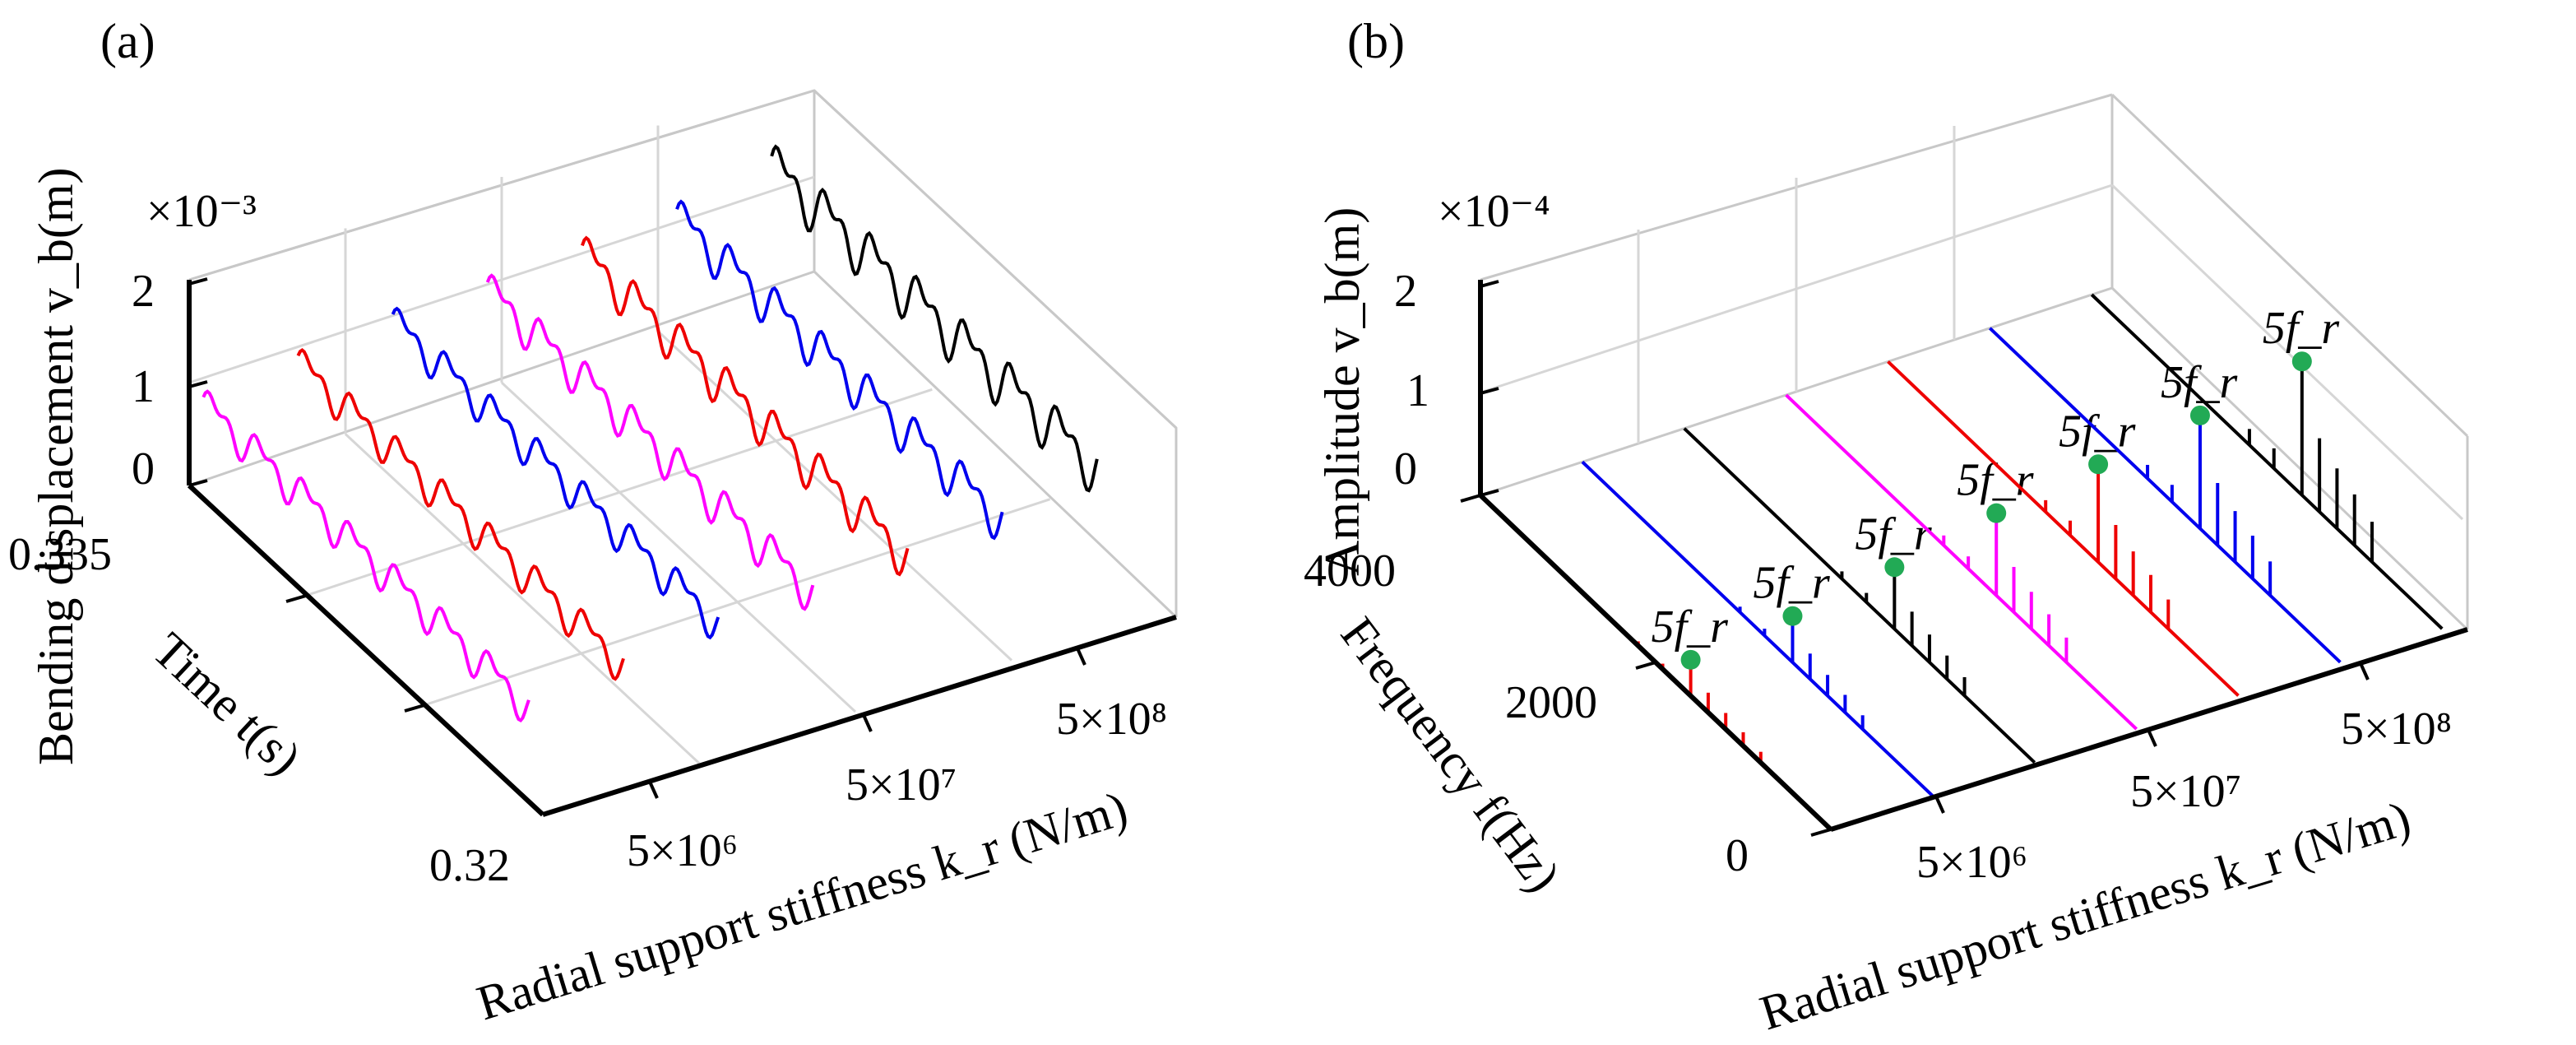 This screenshot has height=1045, width=2576. What do you see at coordinates (202, 211) in the screenshot?
I see `panel-a-z-multiplier: ×10⁻³` at bounding box center [202, 211].